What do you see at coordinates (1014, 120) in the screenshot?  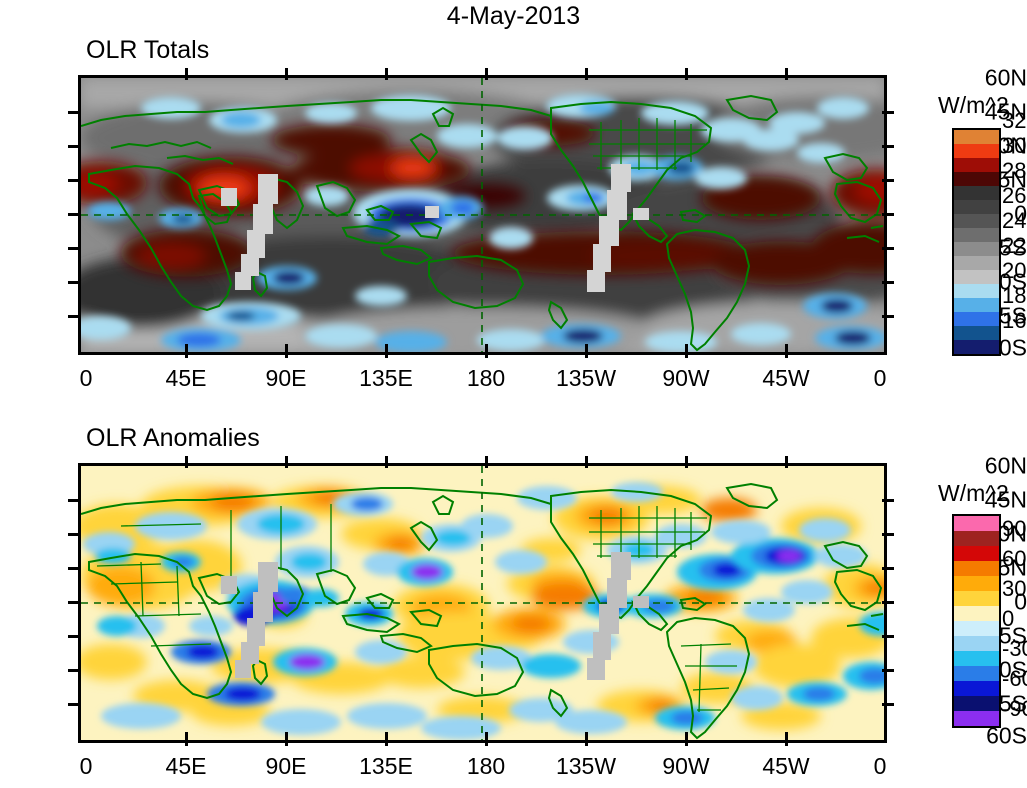 I see `cb-tick-320: 320` at bounding box center [1014, 120].